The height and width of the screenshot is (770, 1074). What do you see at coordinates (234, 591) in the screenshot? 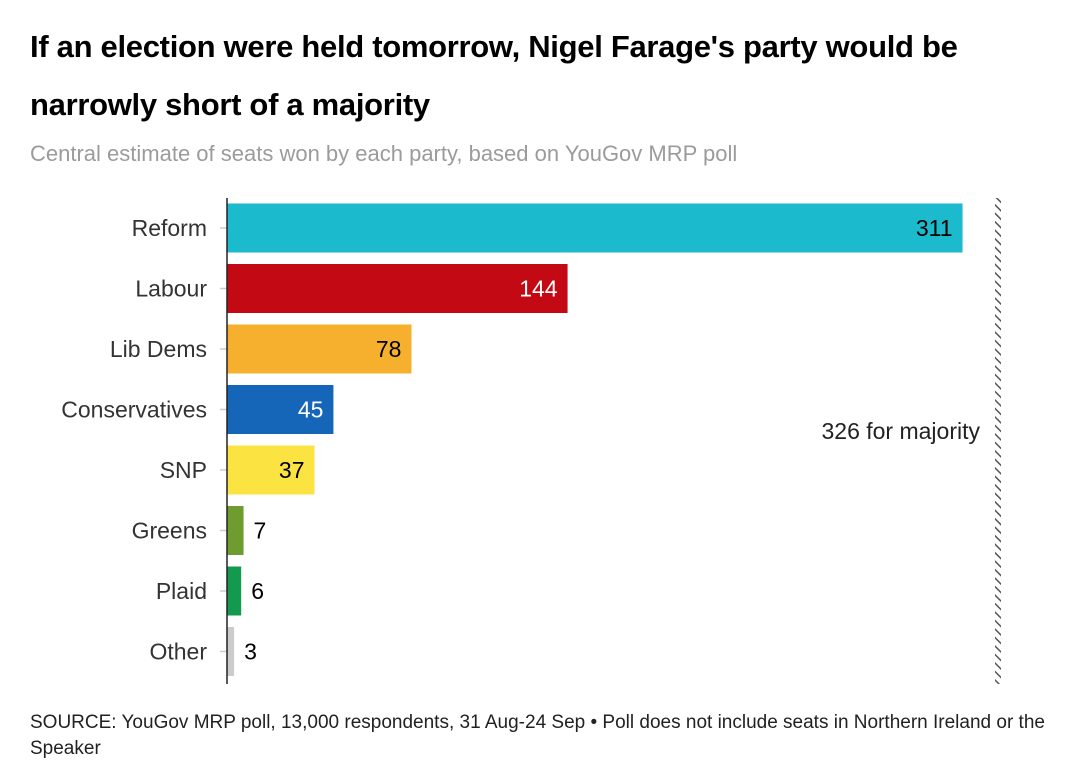
I see `bar-plaid` at bounding box center [234, 591].